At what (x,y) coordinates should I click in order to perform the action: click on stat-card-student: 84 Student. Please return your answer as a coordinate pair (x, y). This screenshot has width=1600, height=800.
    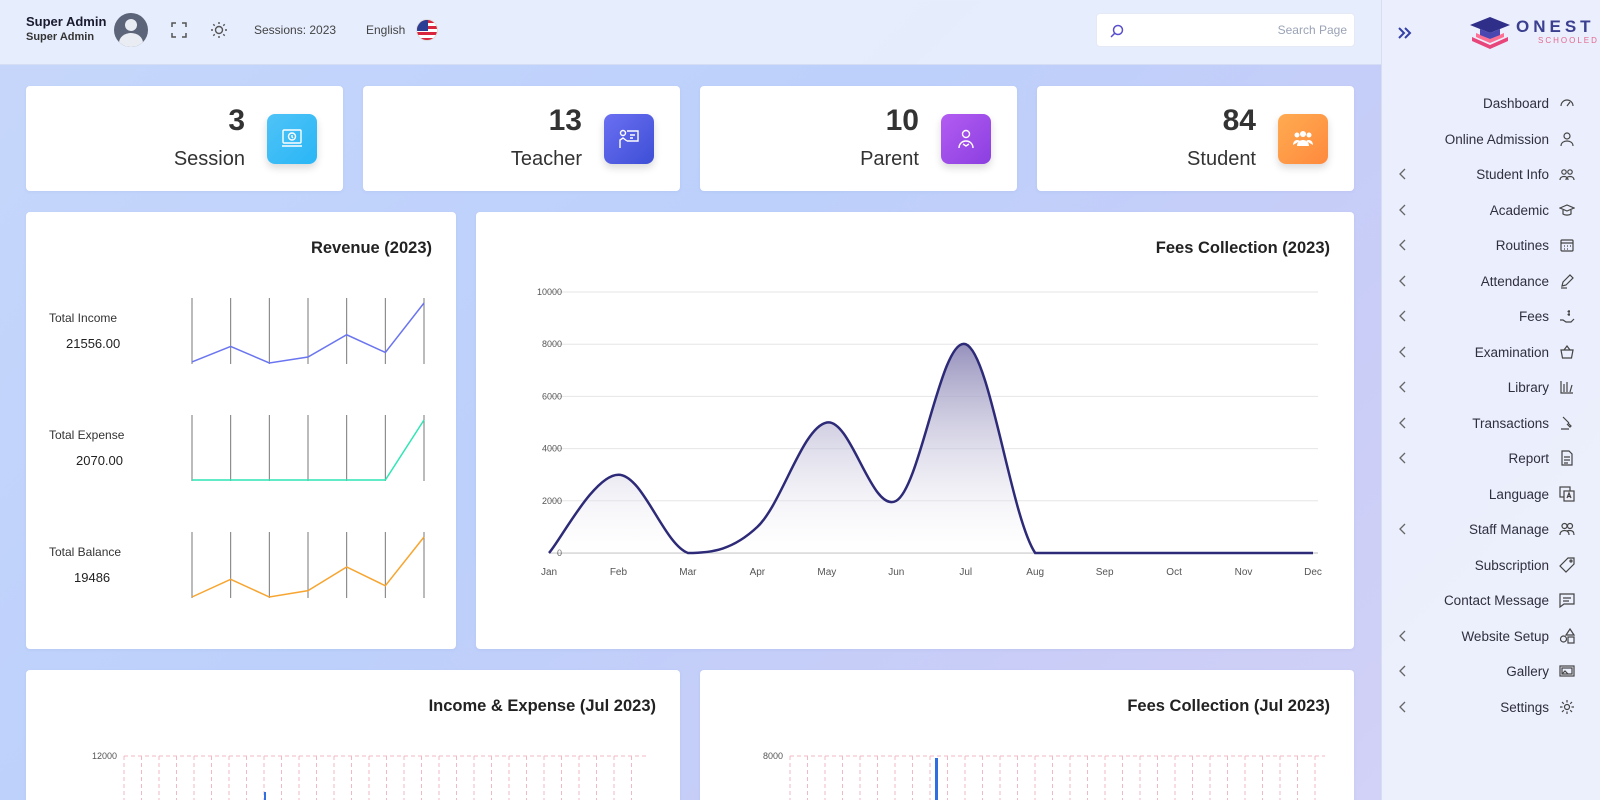
    Looking at the image, I should click on (1195, 138).